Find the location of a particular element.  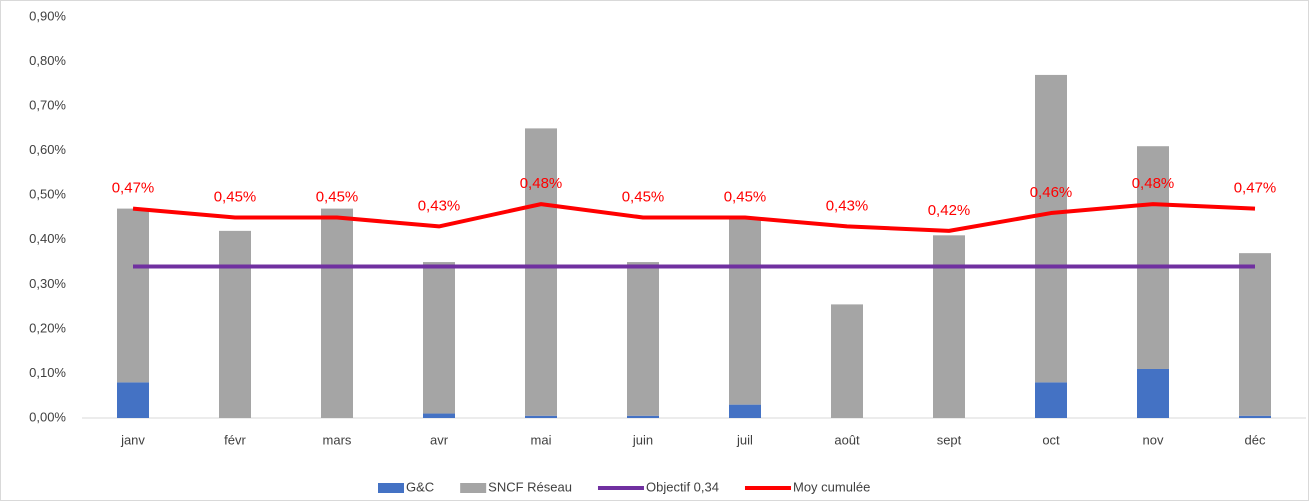

x-tick-label: juil is located at coordinates (744, 439).